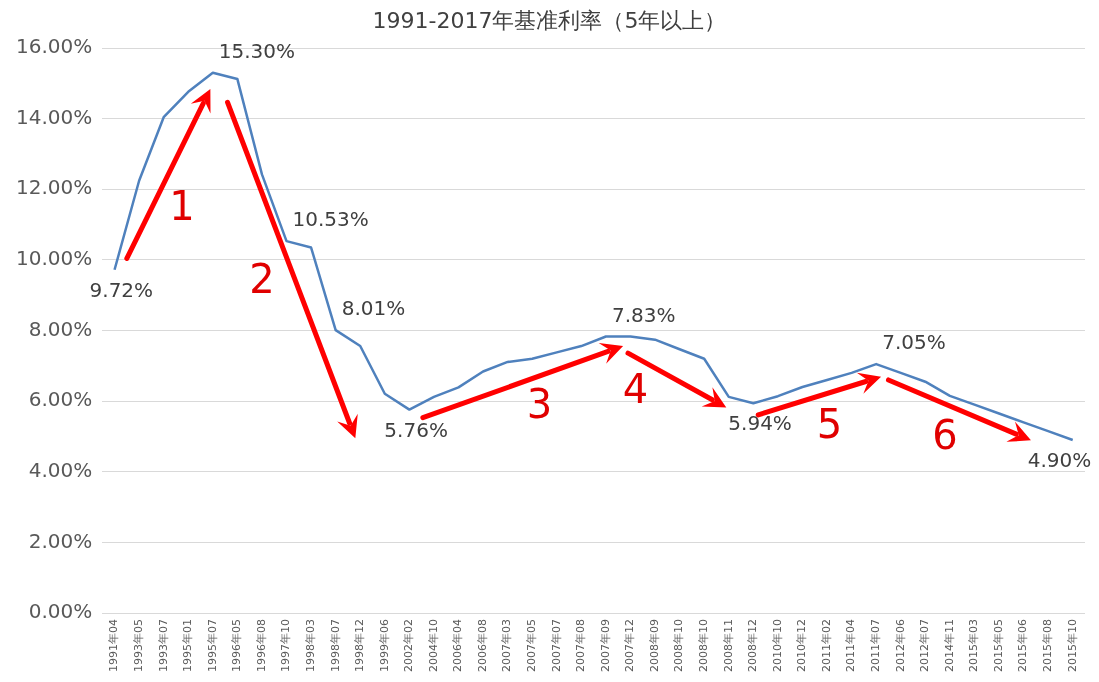 Image resolution: width=1099 pixels, height=682 pixels. What do you see at coordinates (532, 646) in the screenshot?
I see `x-tick-label: 2007年05` at bounding box center [532, 646].